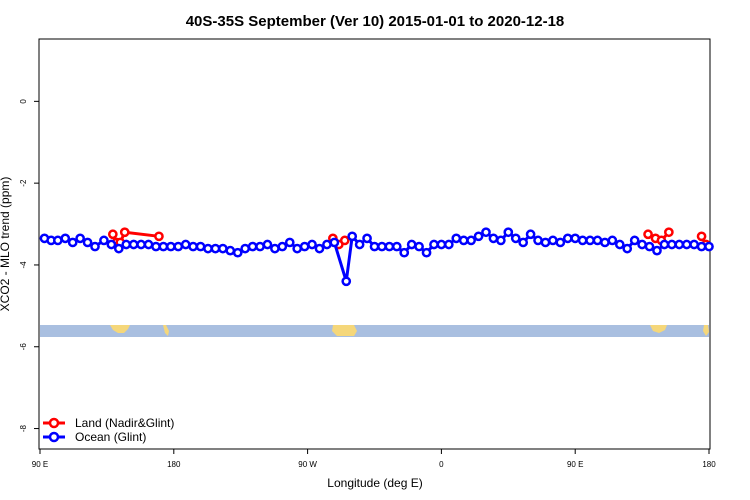 This screenshot has height=500, width=750. What do you see at coordinates (23, 183) in the screenshot?
I see `y-tick-label: -2` at bounding box center [23, 183].